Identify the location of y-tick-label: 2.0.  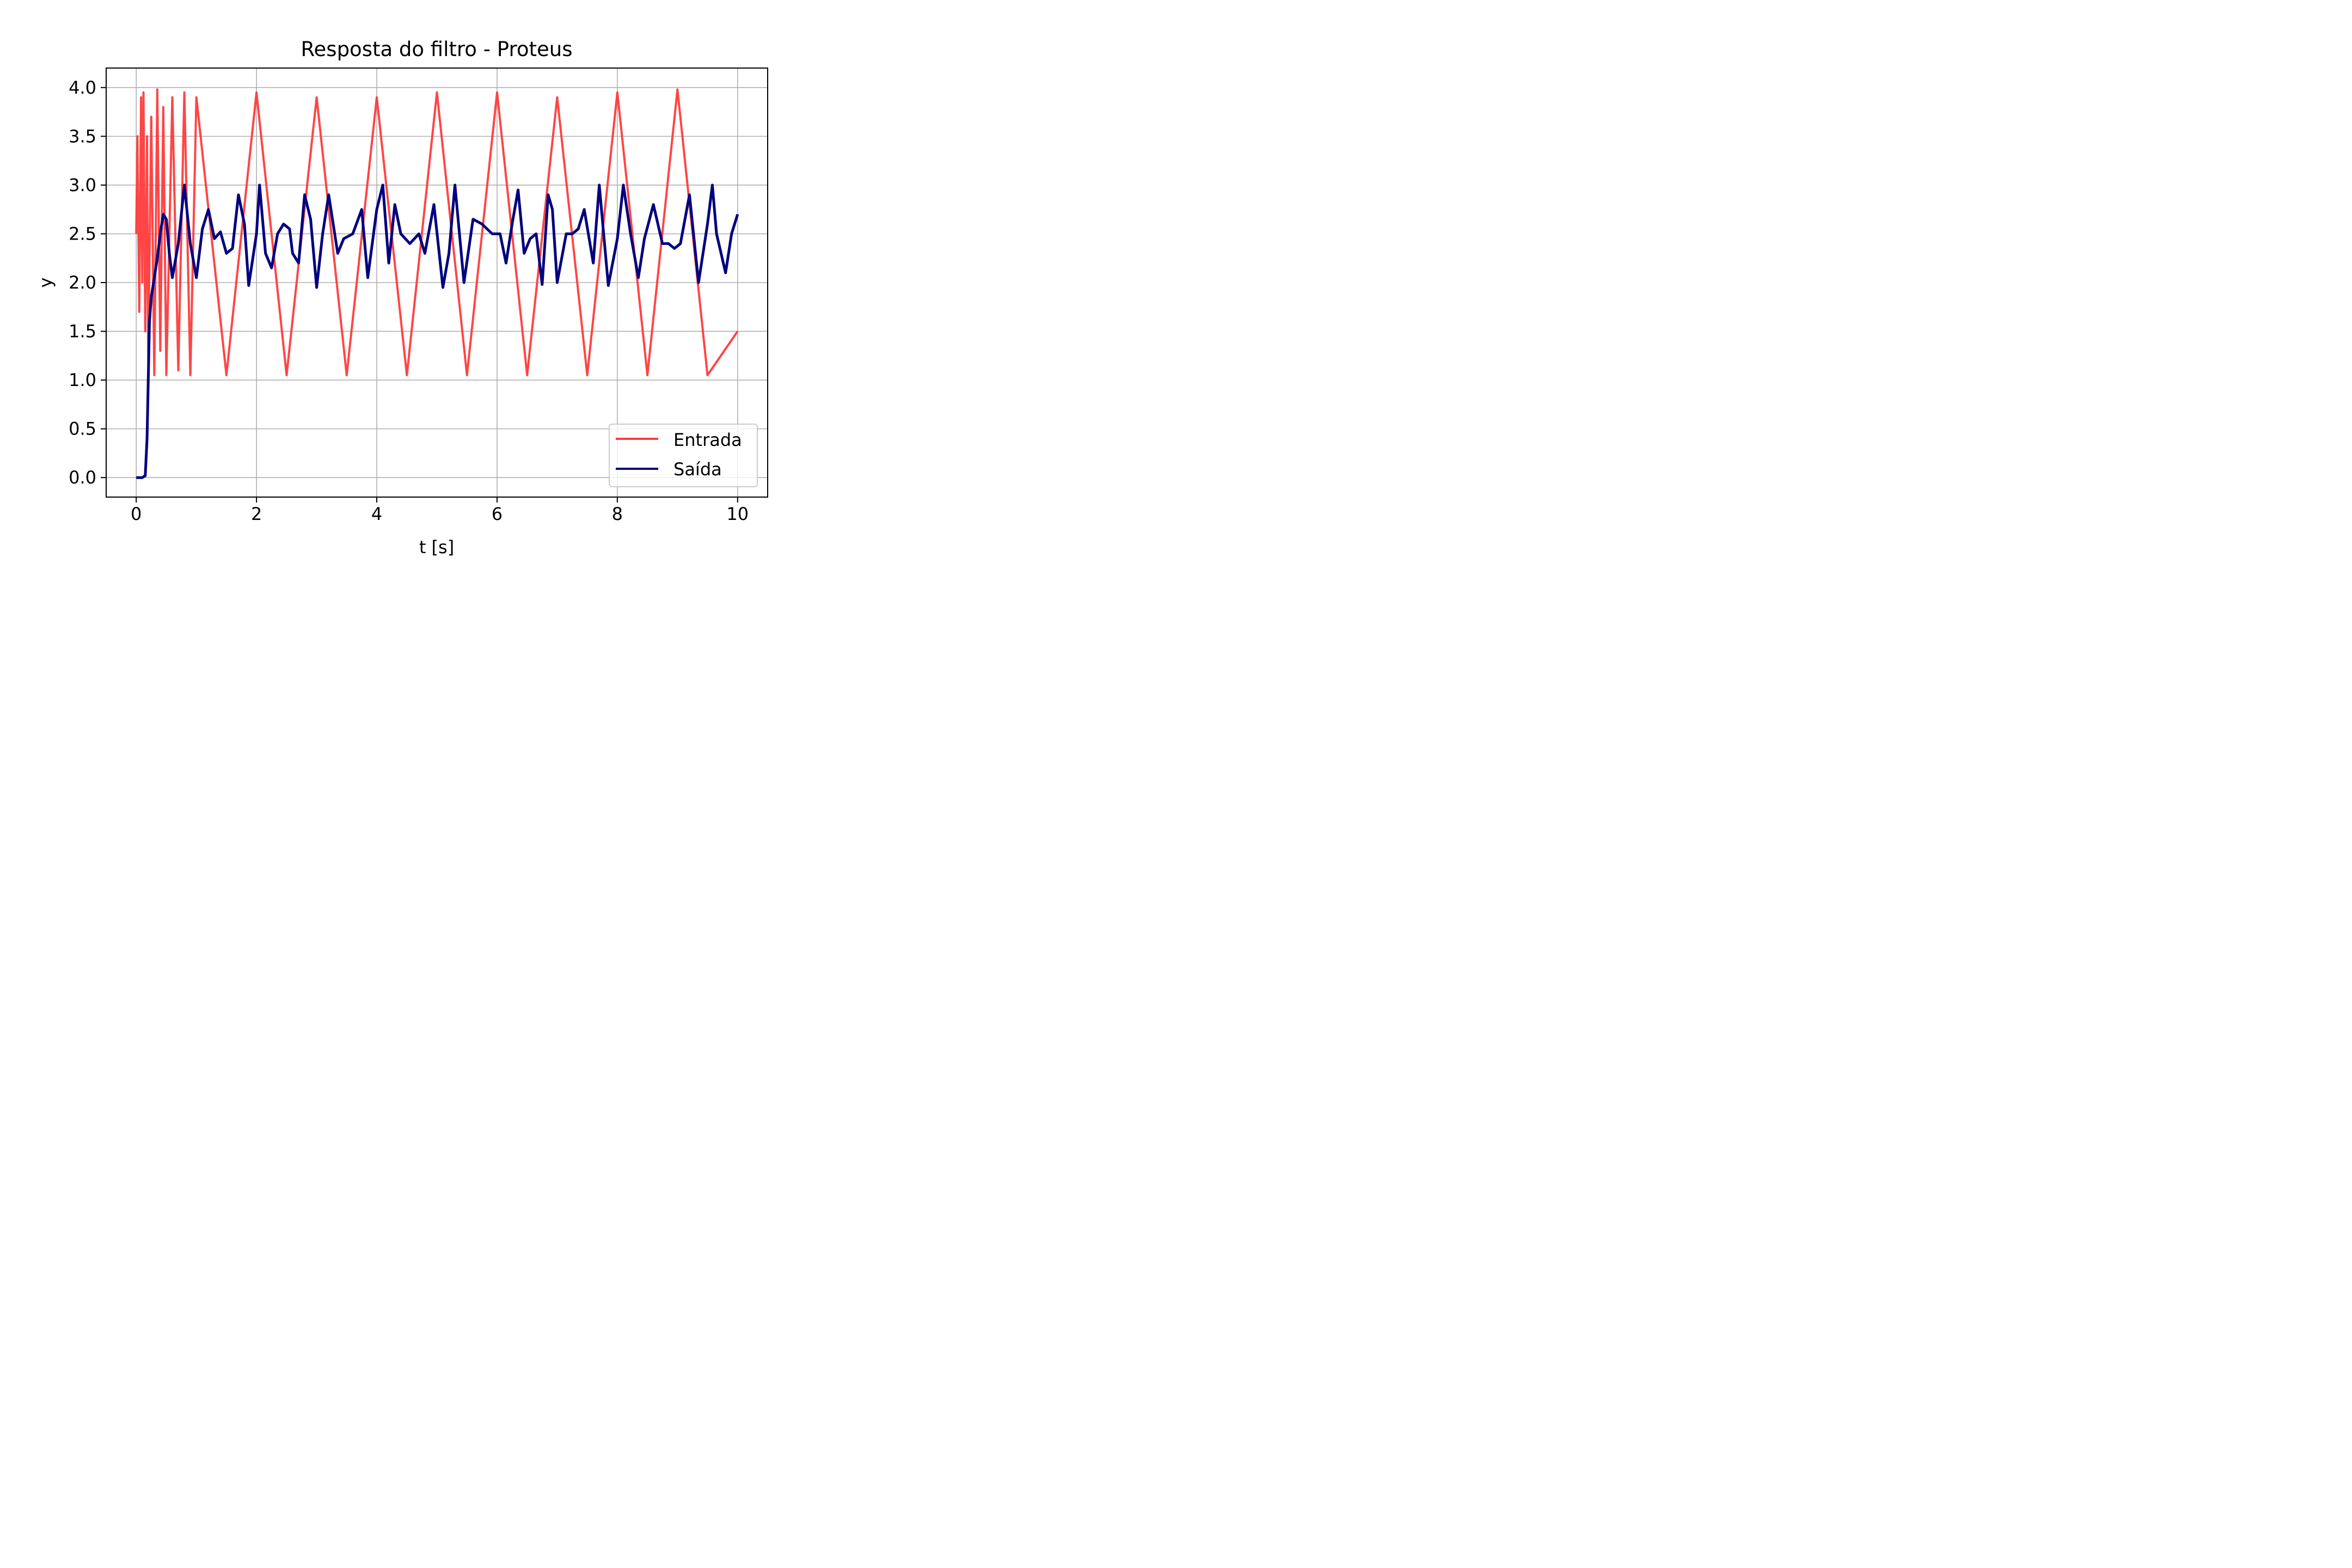
(82, 282).